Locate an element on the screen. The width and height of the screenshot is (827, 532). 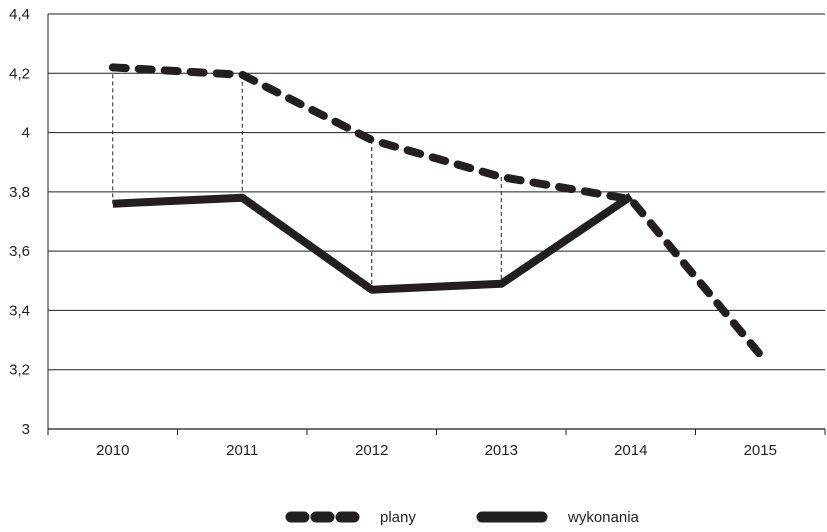
x-axis-tick-labels: 2010 2011 2012 2013 2014 2015 is located at coordinates (436, 450).